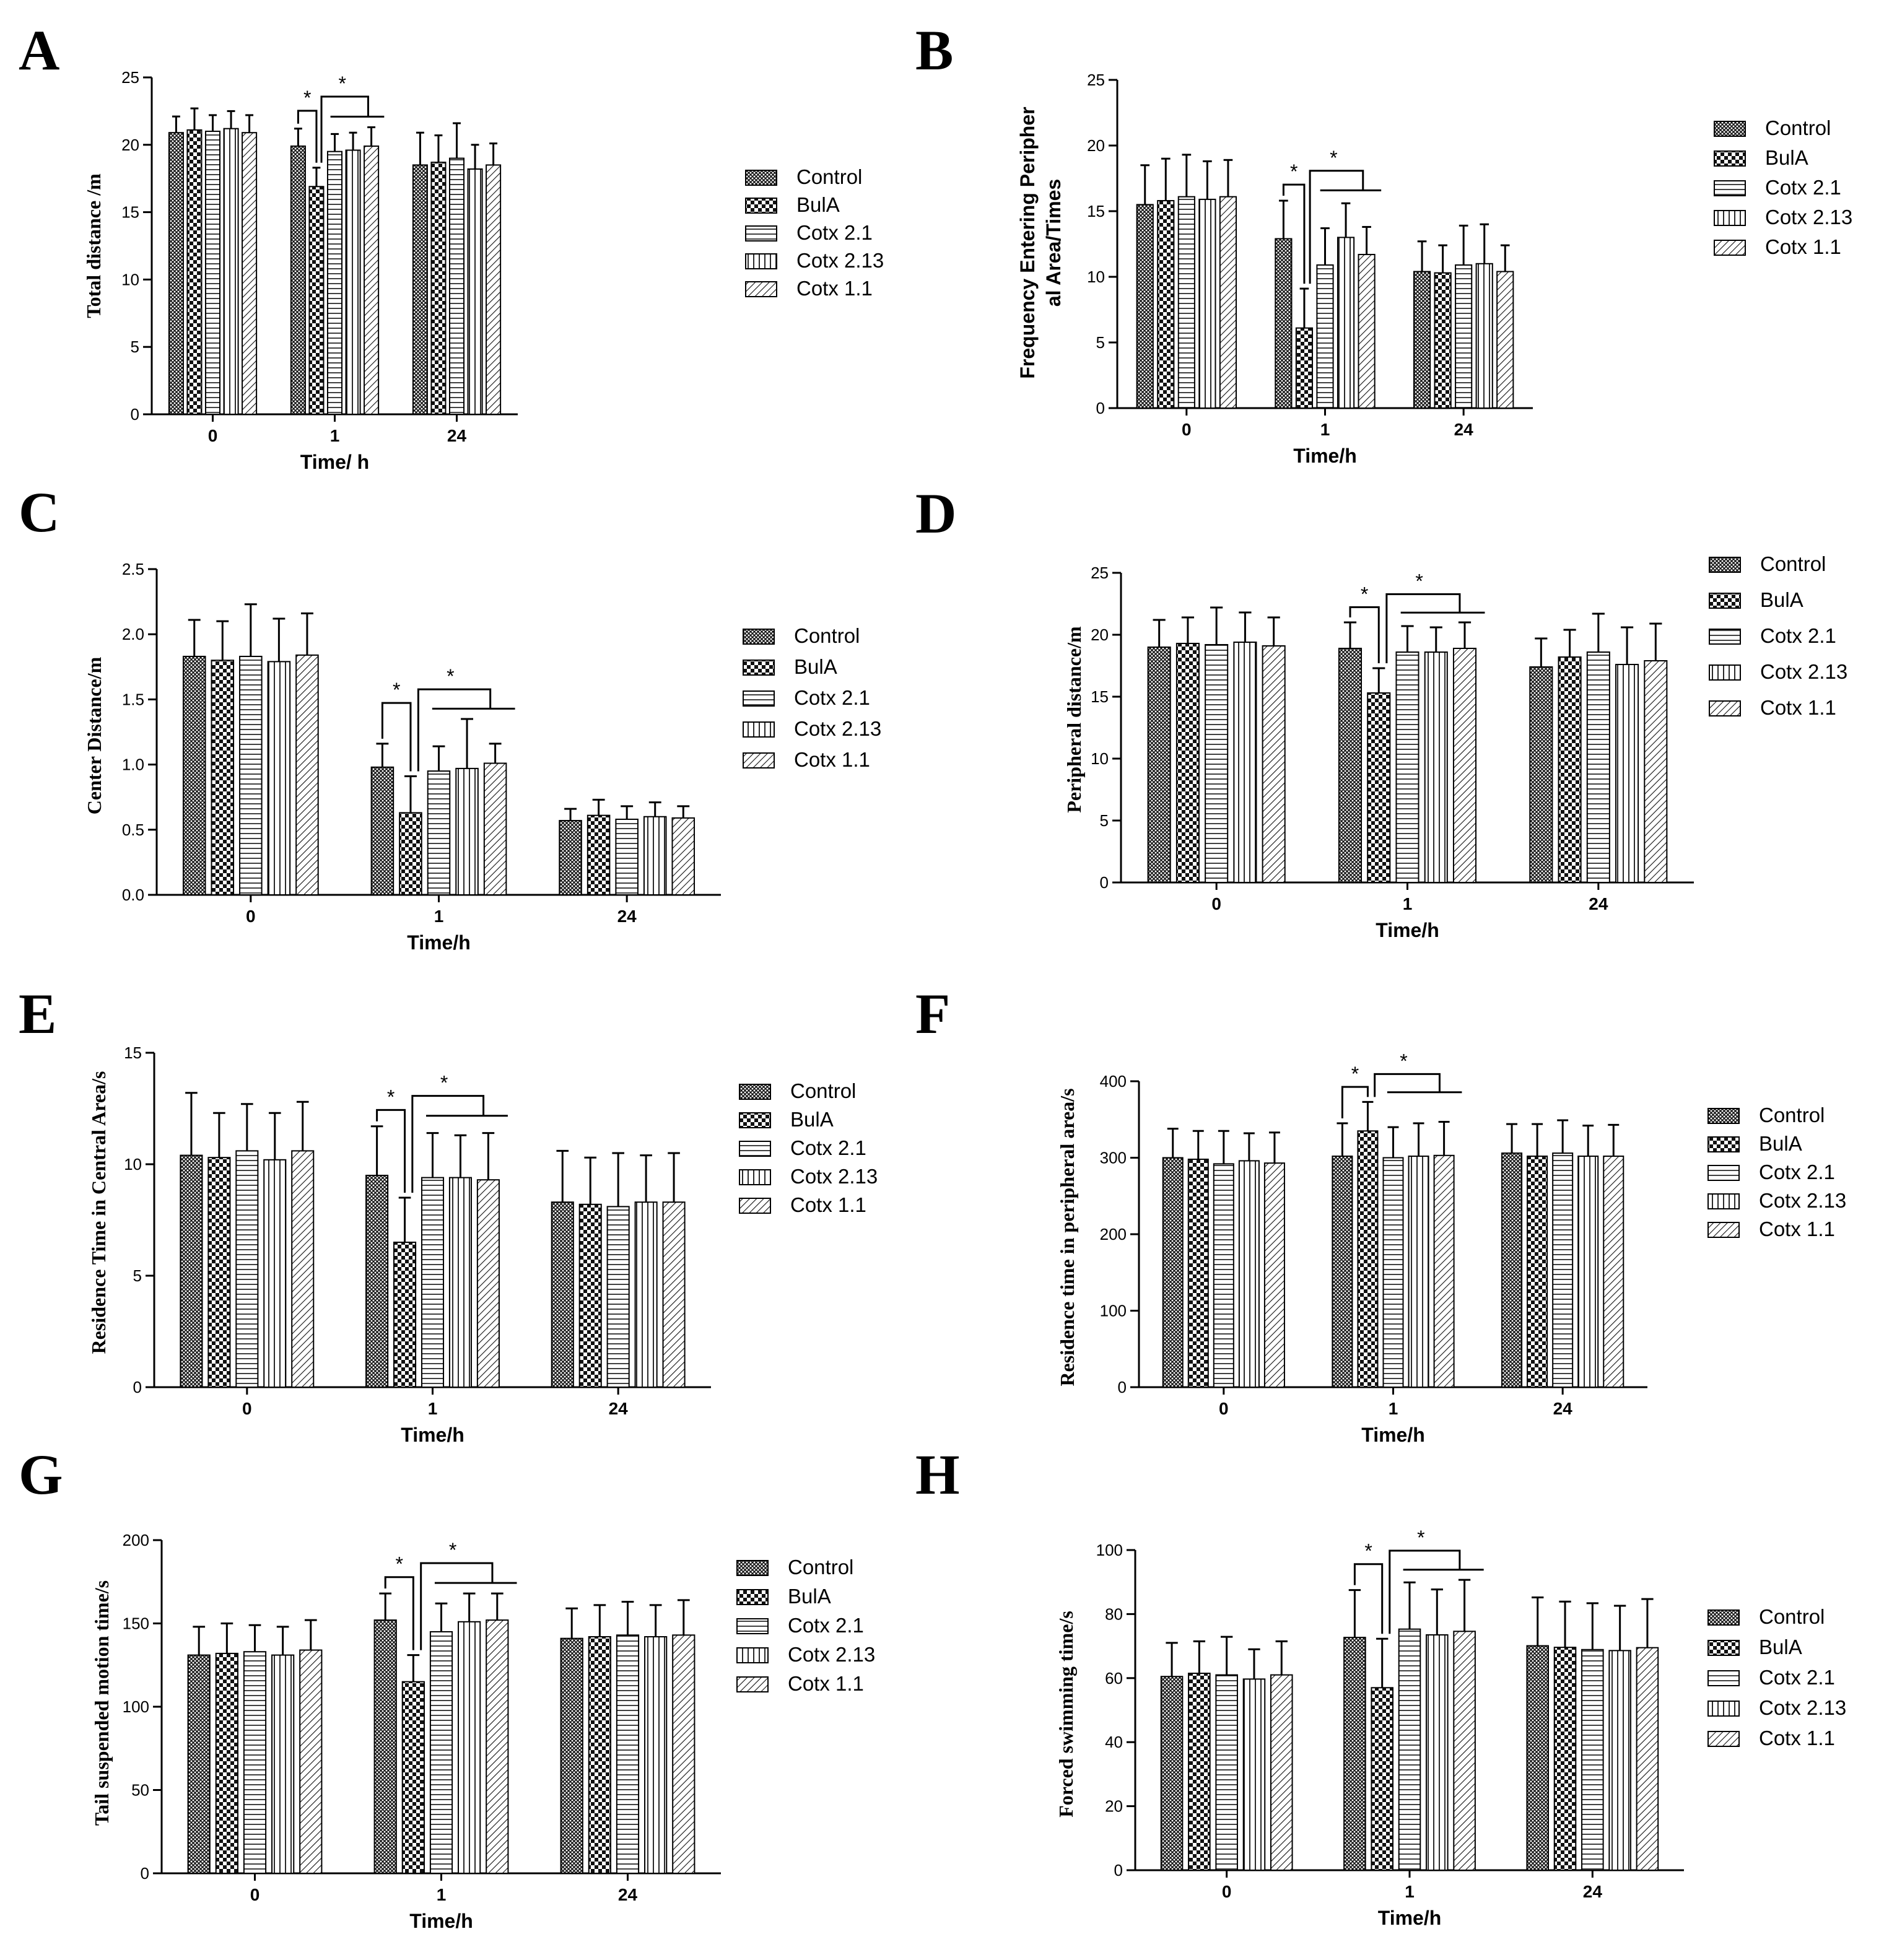 This screenshot has height=1960, width=1897. Describe the element at coordinates (1113, 1081) in the screenshot. I see `y-tick-label: 400` at that location.